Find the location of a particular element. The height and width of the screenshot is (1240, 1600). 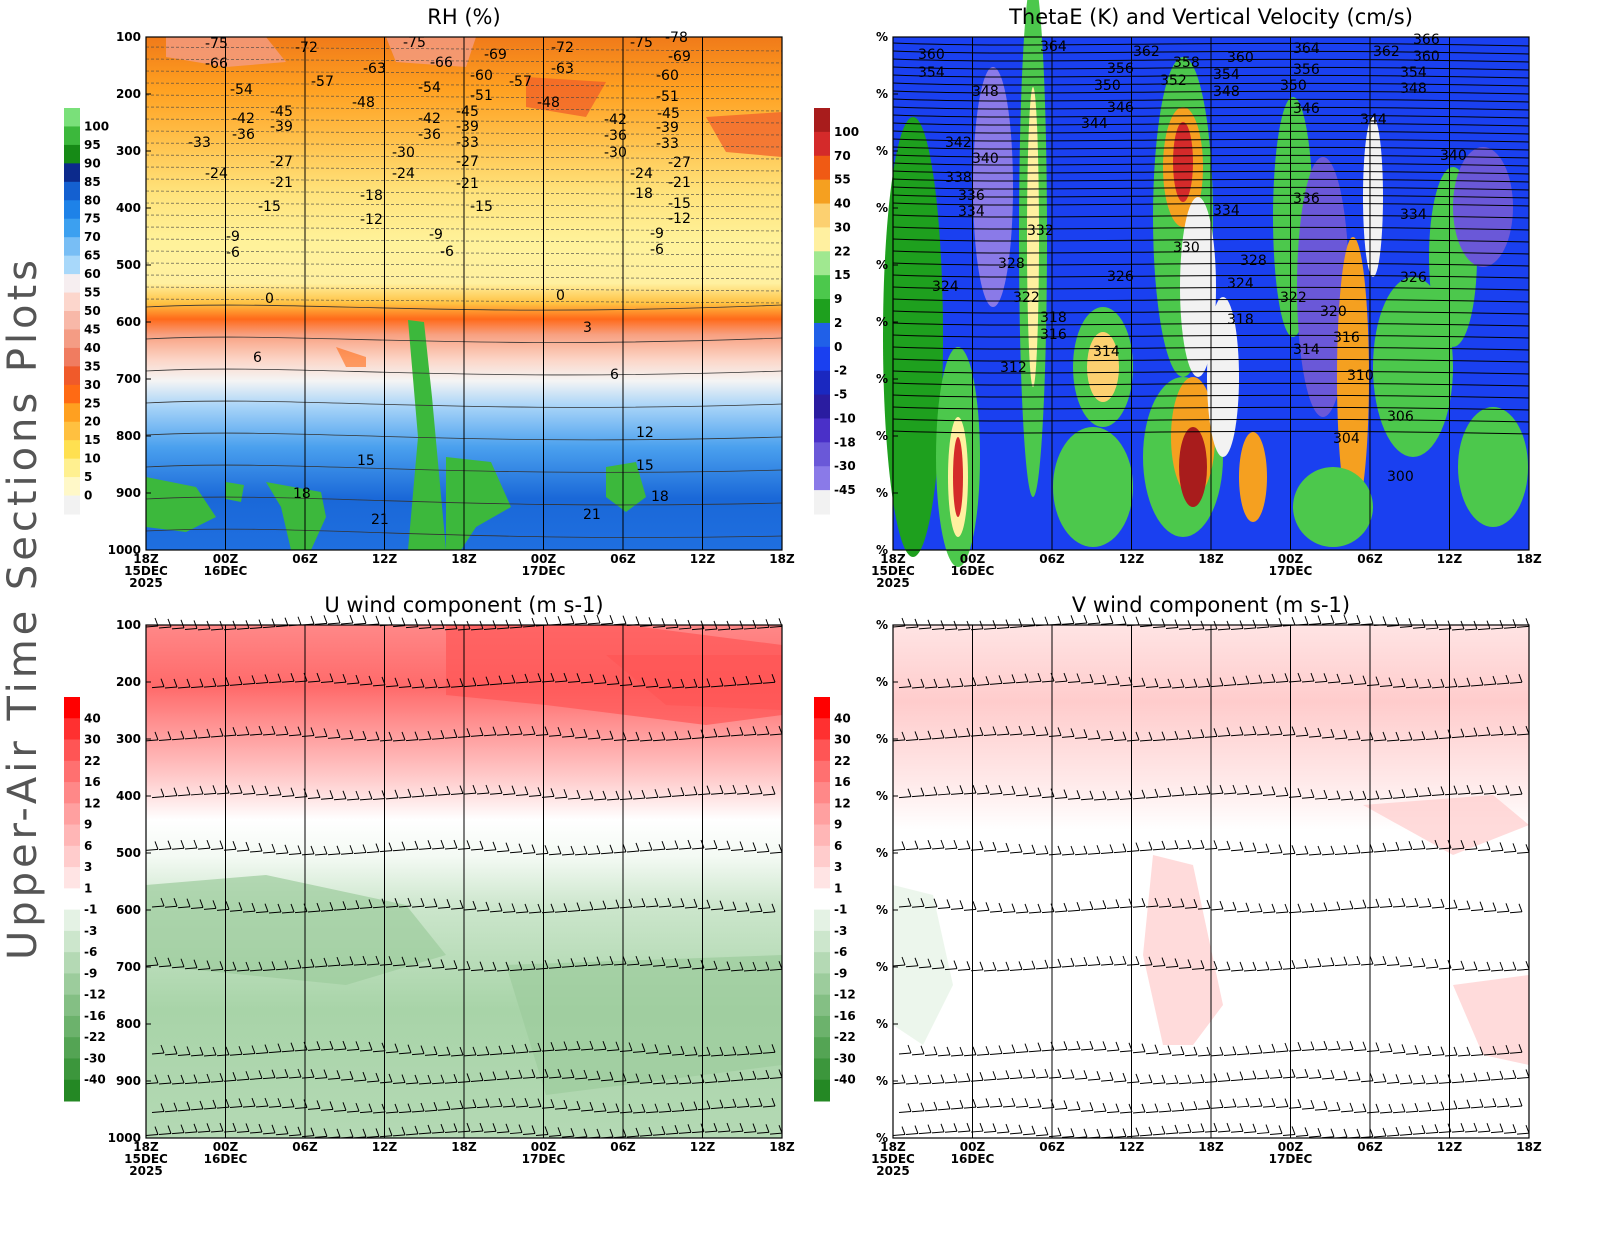

y-tick-label: 700 is located at coordinates (128, 379).